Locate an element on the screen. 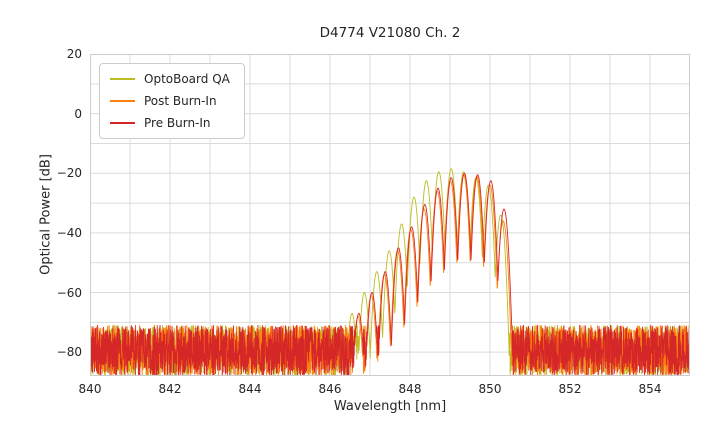 The image size is (720, 432). legend-item-pre-burn-in: Pre Burn-In is located at coordinates (170, 123).